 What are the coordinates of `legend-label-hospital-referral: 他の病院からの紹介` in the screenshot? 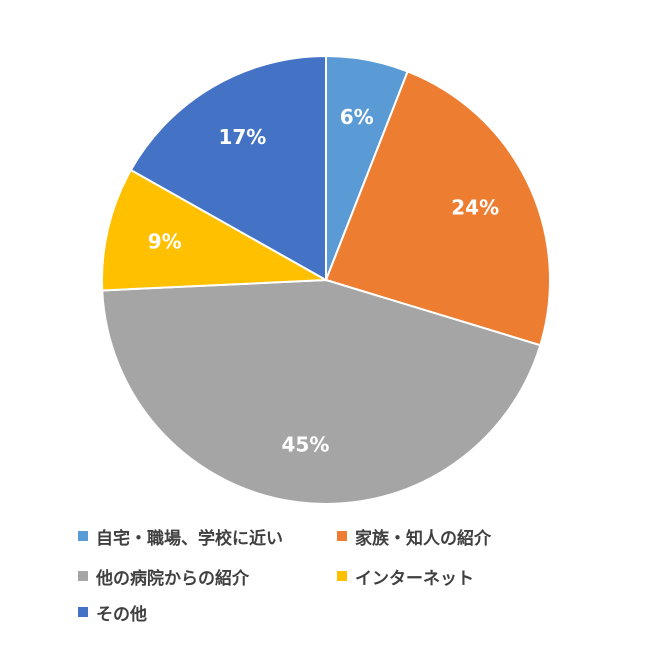 It's located at (172, 578).